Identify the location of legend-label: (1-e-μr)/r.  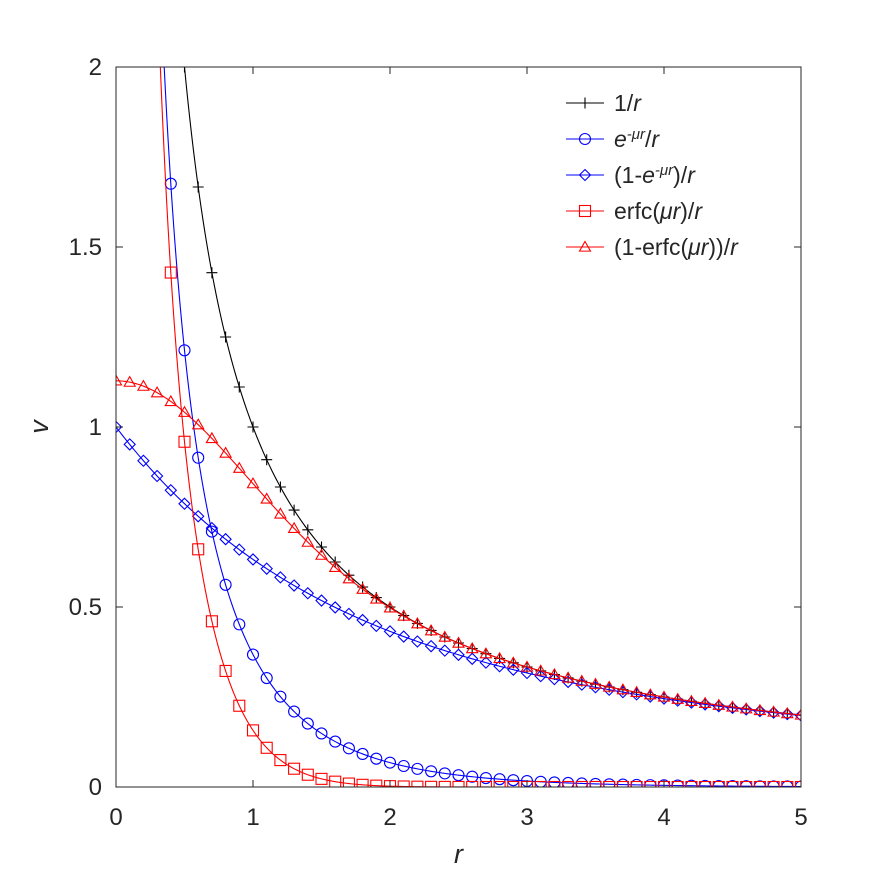
(655, 175).